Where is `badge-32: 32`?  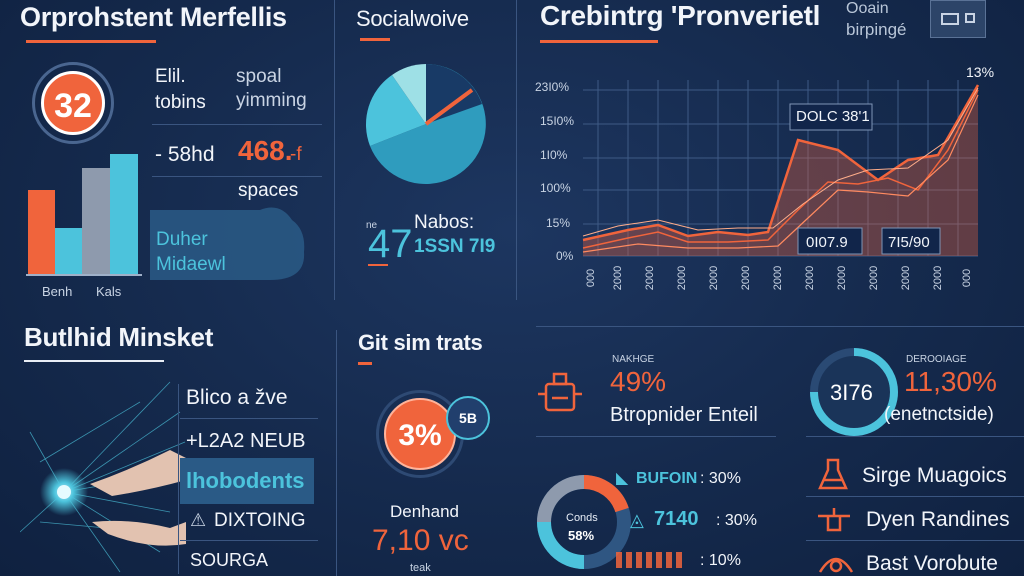
badge-32: 32 is located at coordinates (73, 103).